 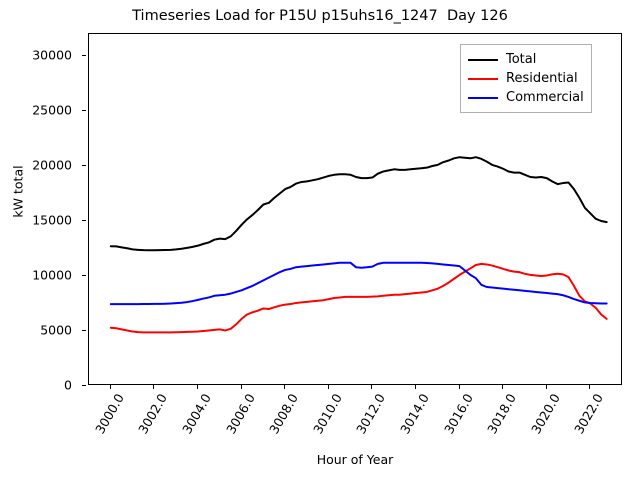 I want to click on legend-swatch-total, so click(x=483, y=59).